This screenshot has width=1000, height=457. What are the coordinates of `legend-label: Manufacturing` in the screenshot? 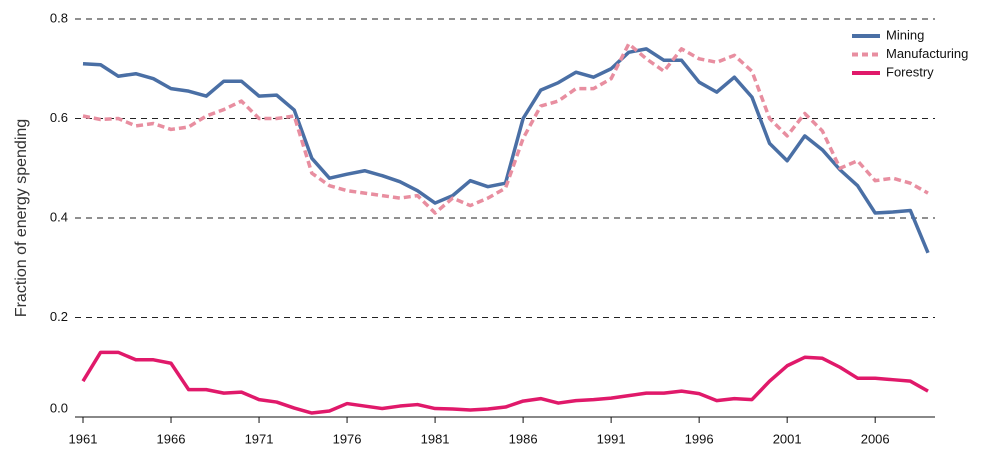 It's located at (927, 53).